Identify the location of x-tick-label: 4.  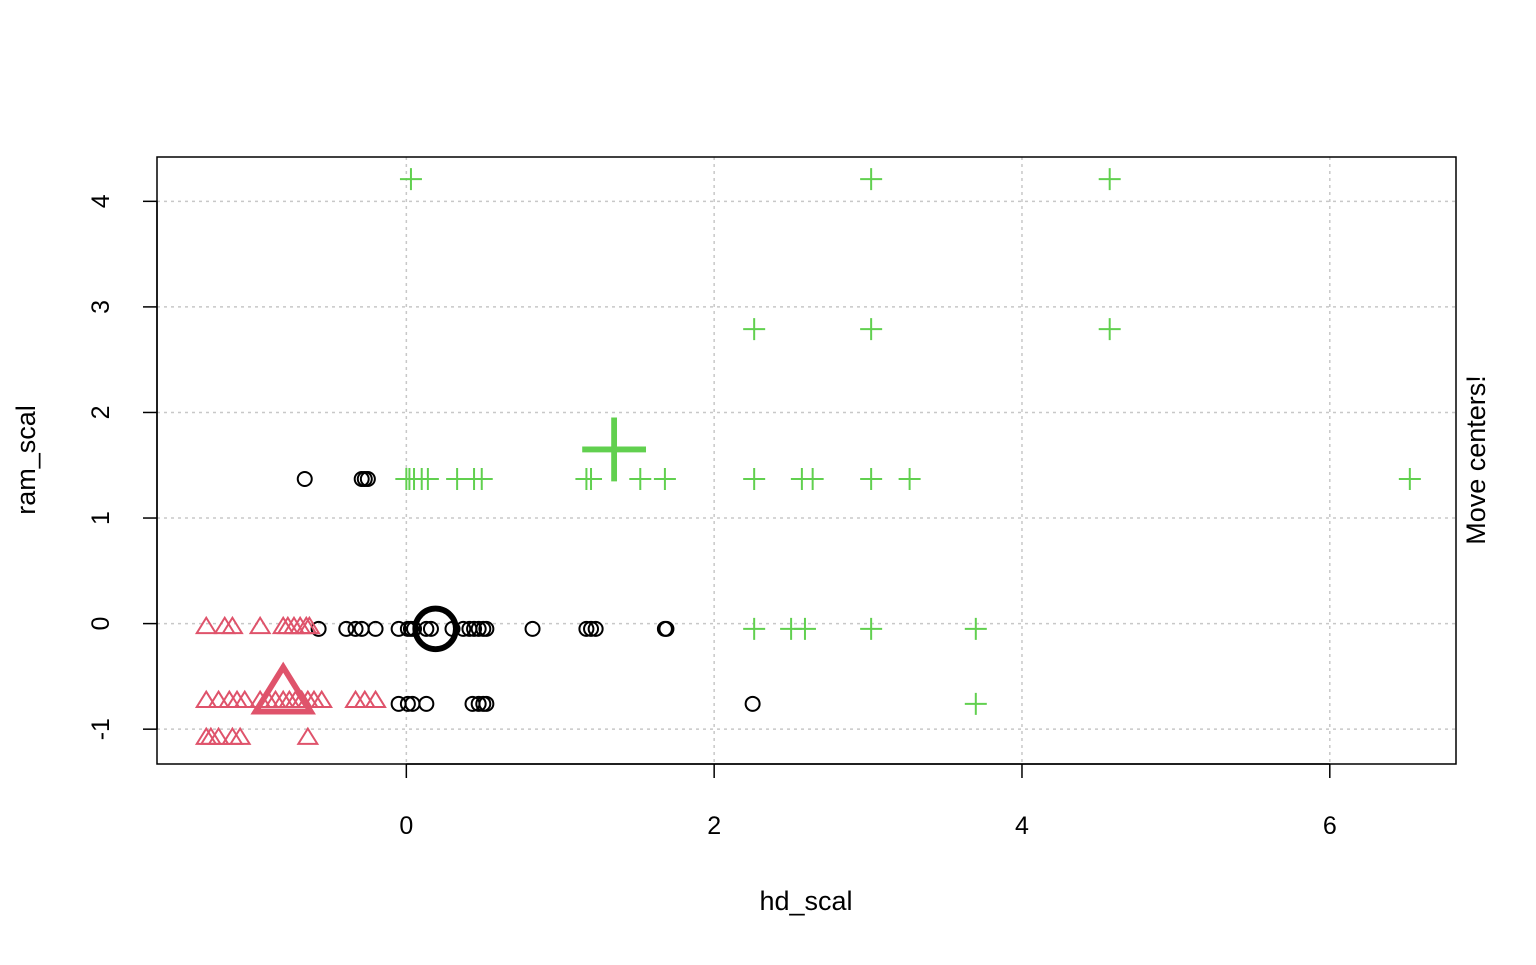
(1022, 826).